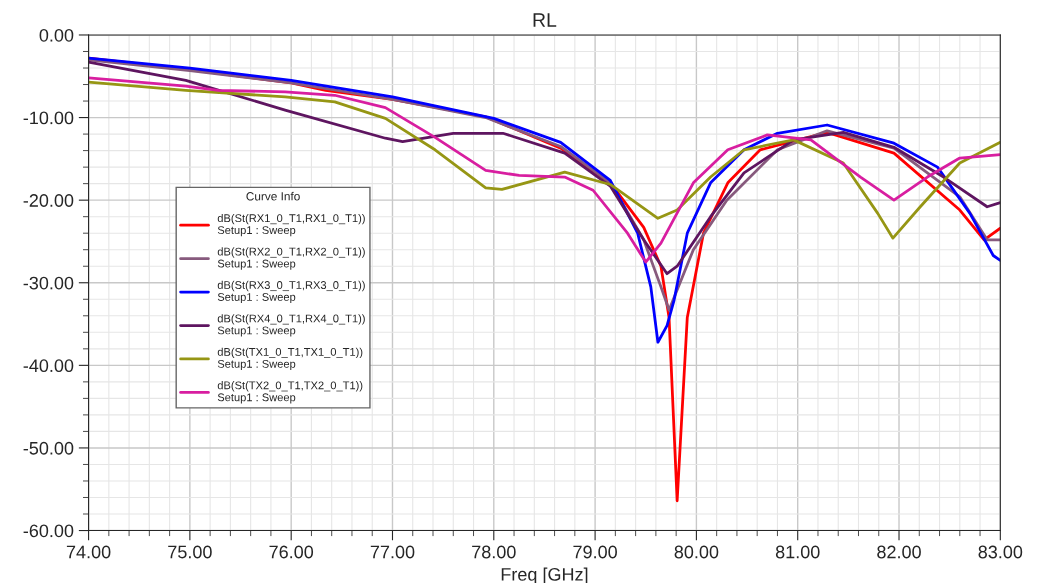  Describe the element at coordinates (291, 552) in the screenshot. I see `x-tick-label: 76.00` at that location.